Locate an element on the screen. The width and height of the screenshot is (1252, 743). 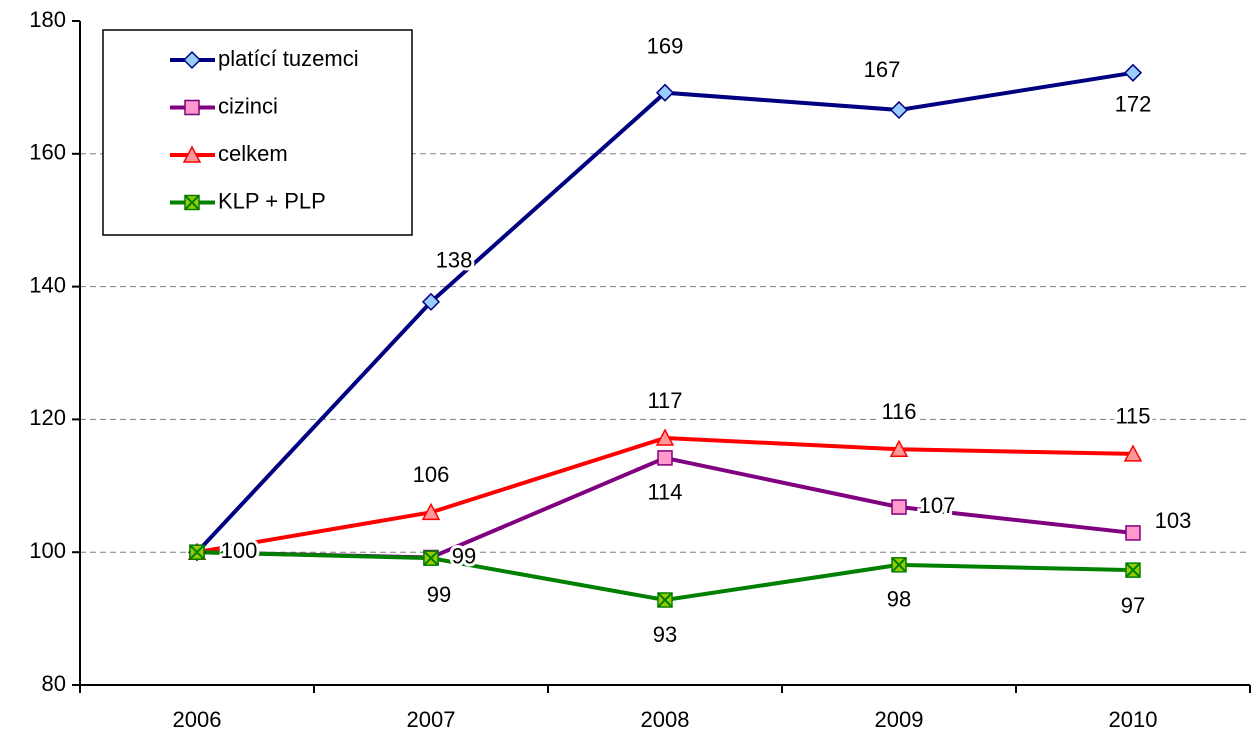
y-tick-label: 100 is located at coordinates (47, 550).